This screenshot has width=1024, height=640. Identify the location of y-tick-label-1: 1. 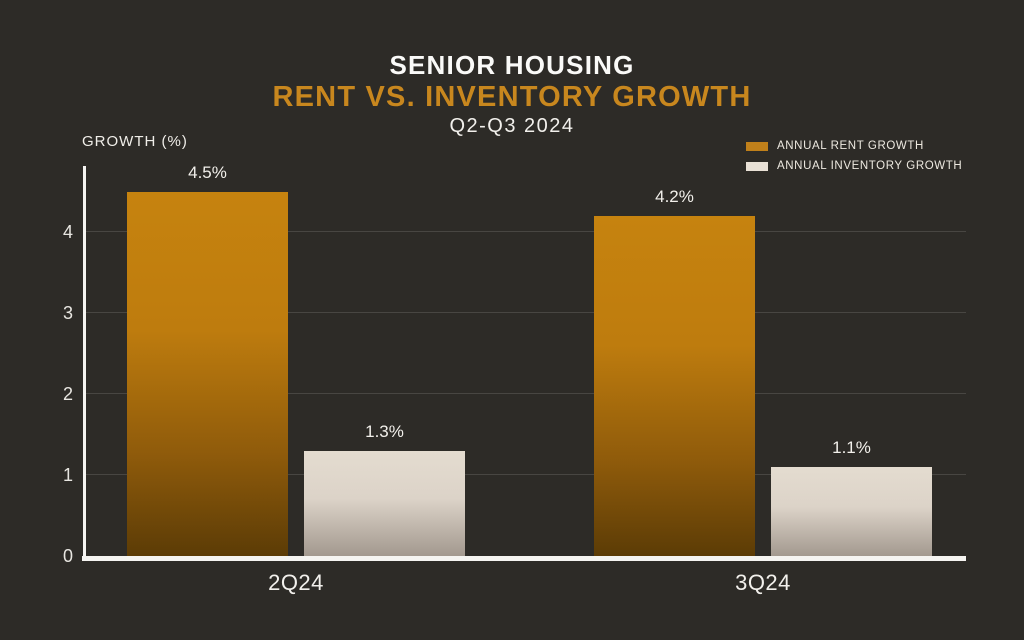
(67, 475).